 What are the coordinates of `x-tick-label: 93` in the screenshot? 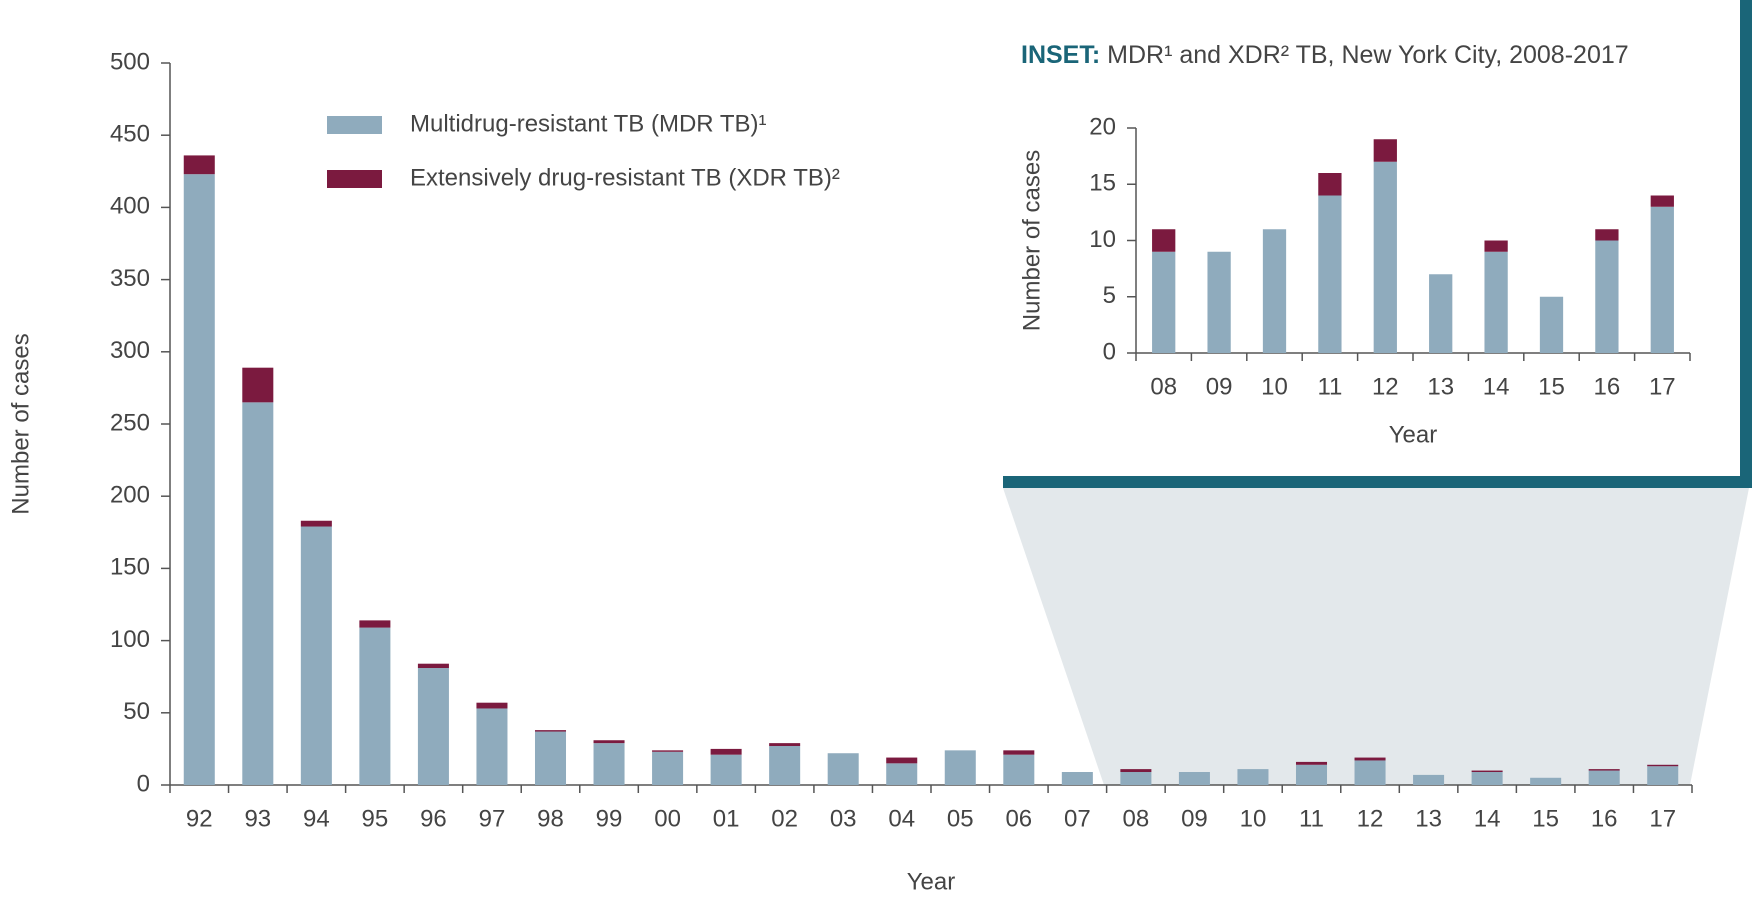 It's located at (257, 818).